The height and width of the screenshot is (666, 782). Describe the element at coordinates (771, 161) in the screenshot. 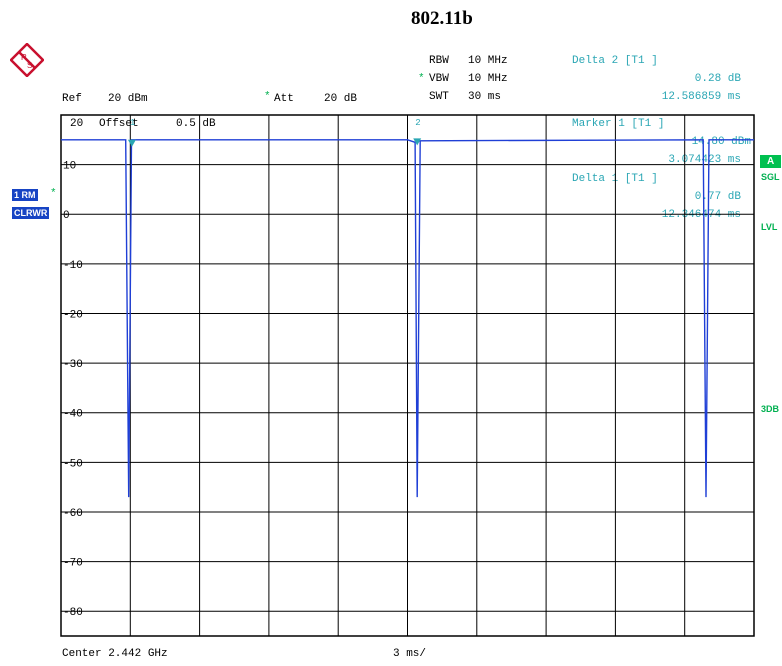

I see `a-badge: A` at that location.